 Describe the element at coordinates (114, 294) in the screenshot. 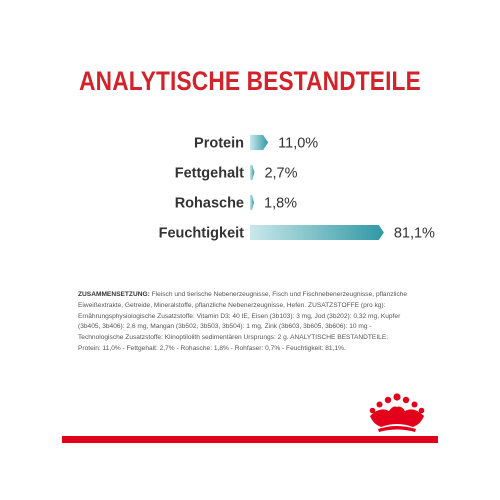

I see `composition-heading: ZUSAMMENSETZUNG:` at that location.